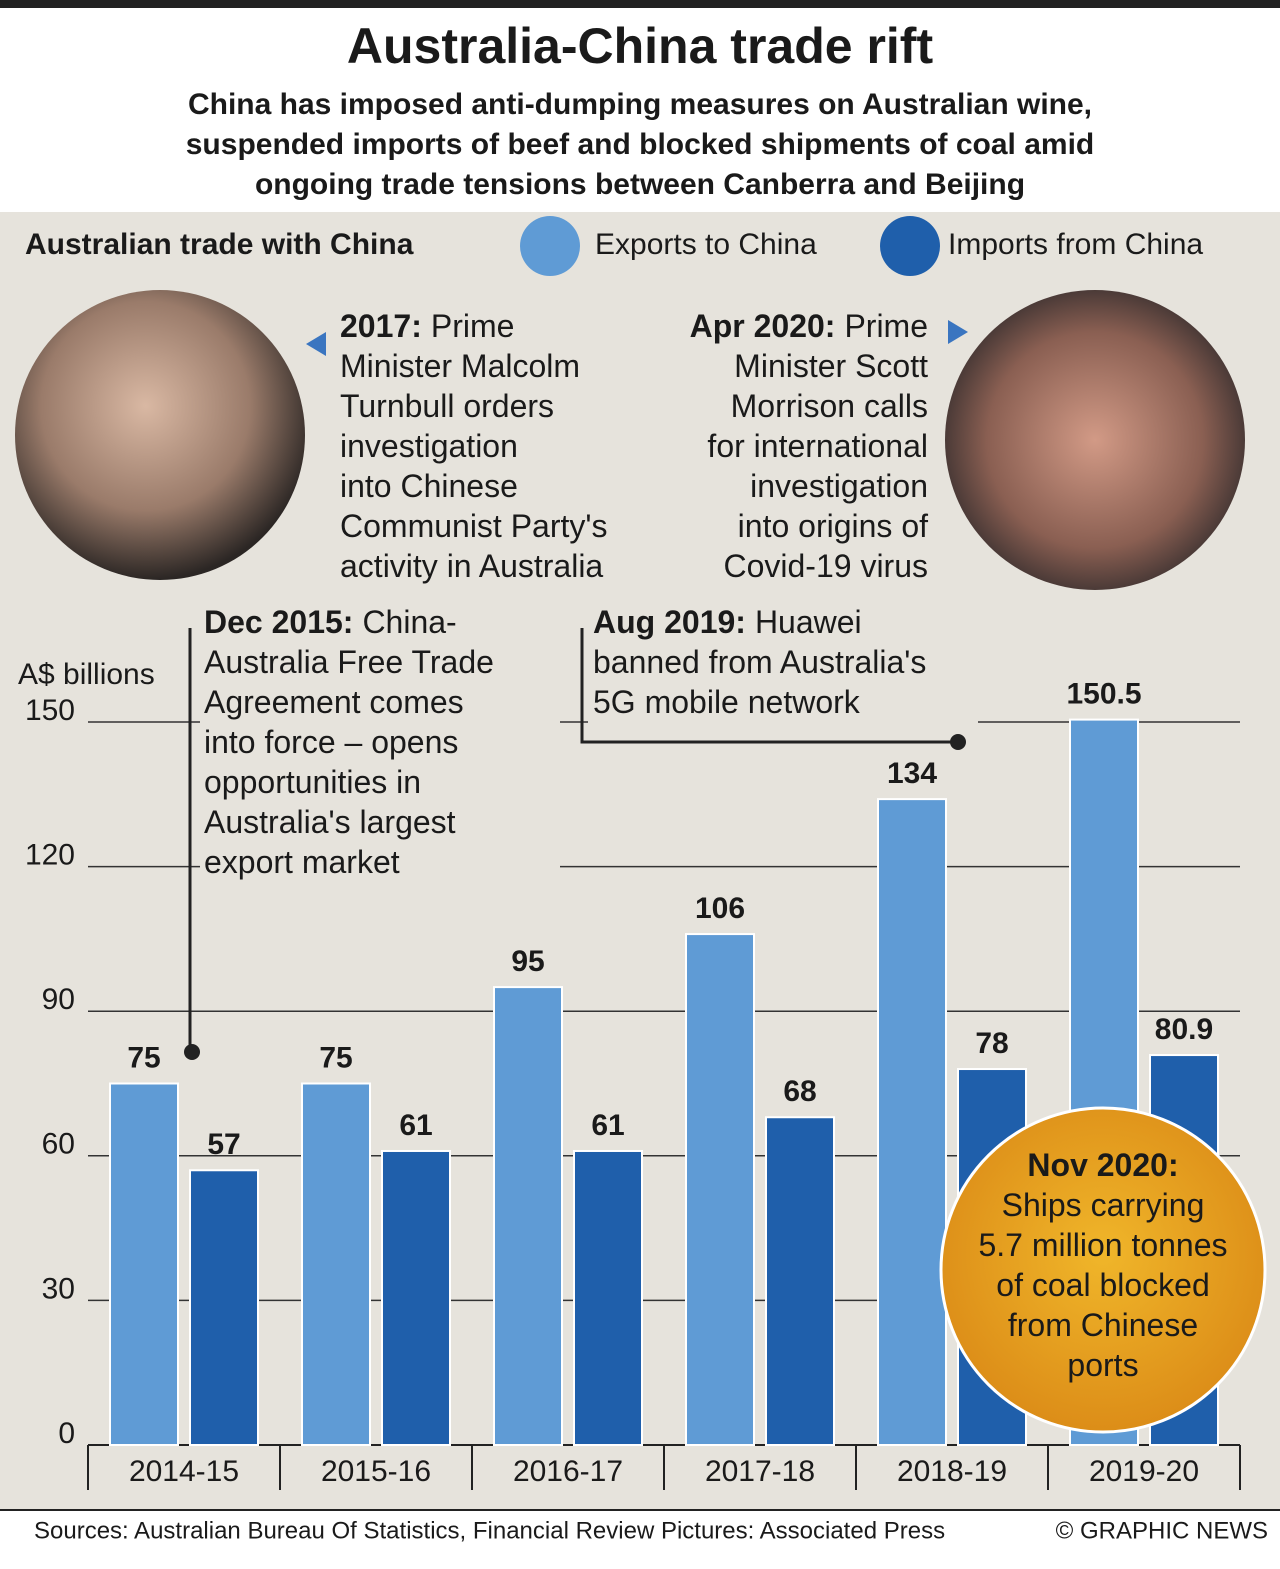  Describe the element at coordinates (474, 526) in the screenshot. I see `annotation-line: Communist Party's` at that location.